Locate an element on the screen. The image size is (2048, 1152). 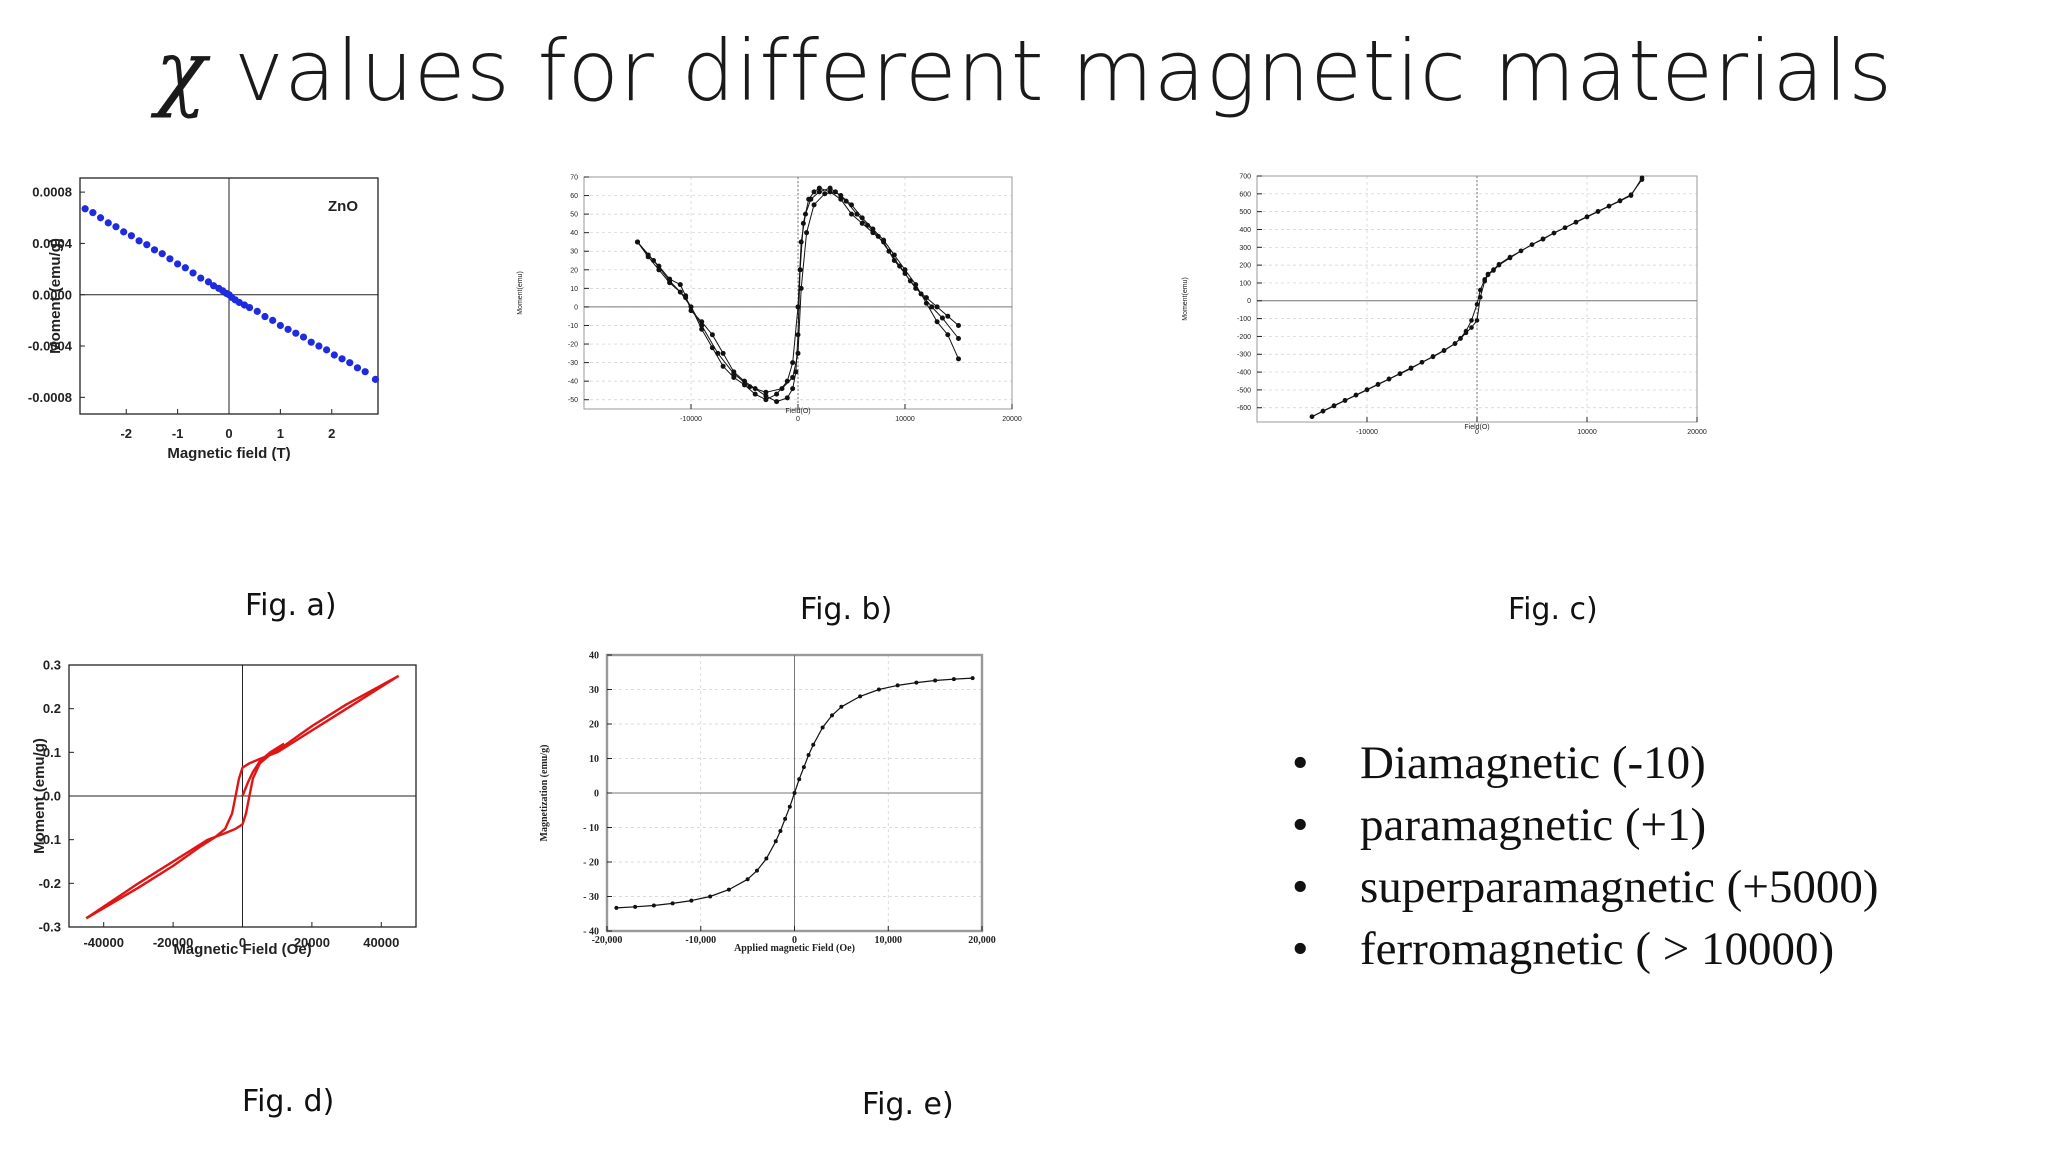
y-tick-label: 300 is located at coordinates (1245, 248).